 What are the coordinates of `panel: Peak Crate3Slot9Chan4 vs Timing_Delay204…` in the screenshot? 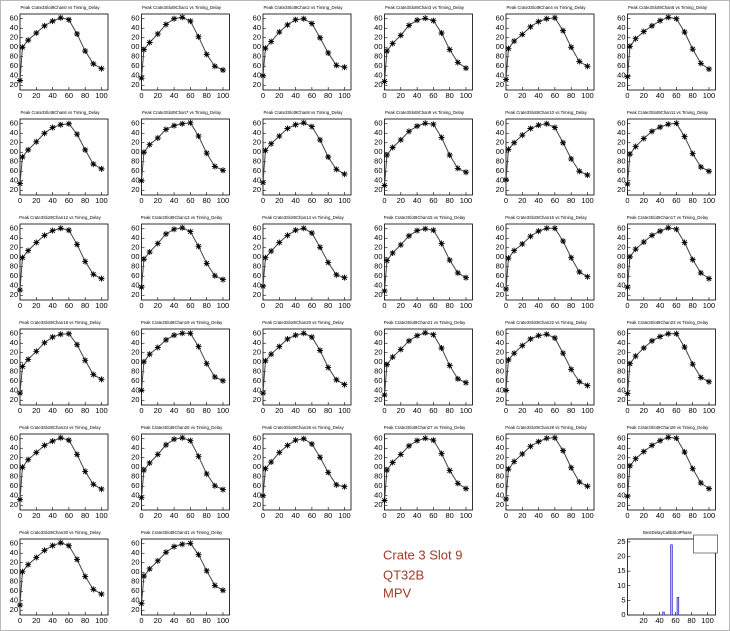 It's located at (545, 52).